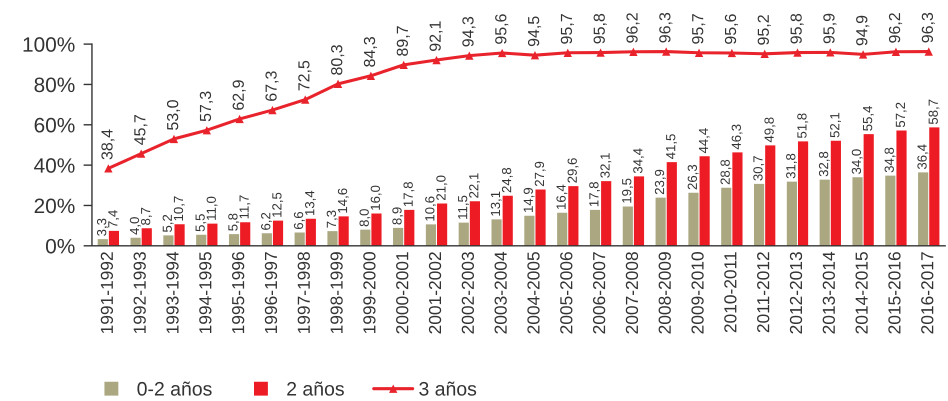 This screenshot has width=948, height=401. I want to click on x-tick-label: 1999-2000, so click(369, 293).